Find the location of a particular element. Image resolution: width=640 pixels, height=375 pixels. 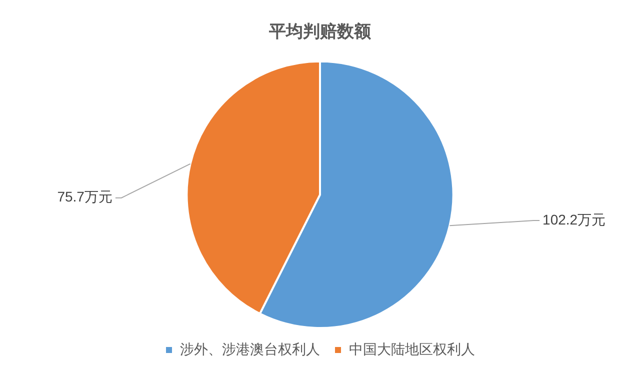

data-label: 102.2万元 is located at coordinates (574, 219).